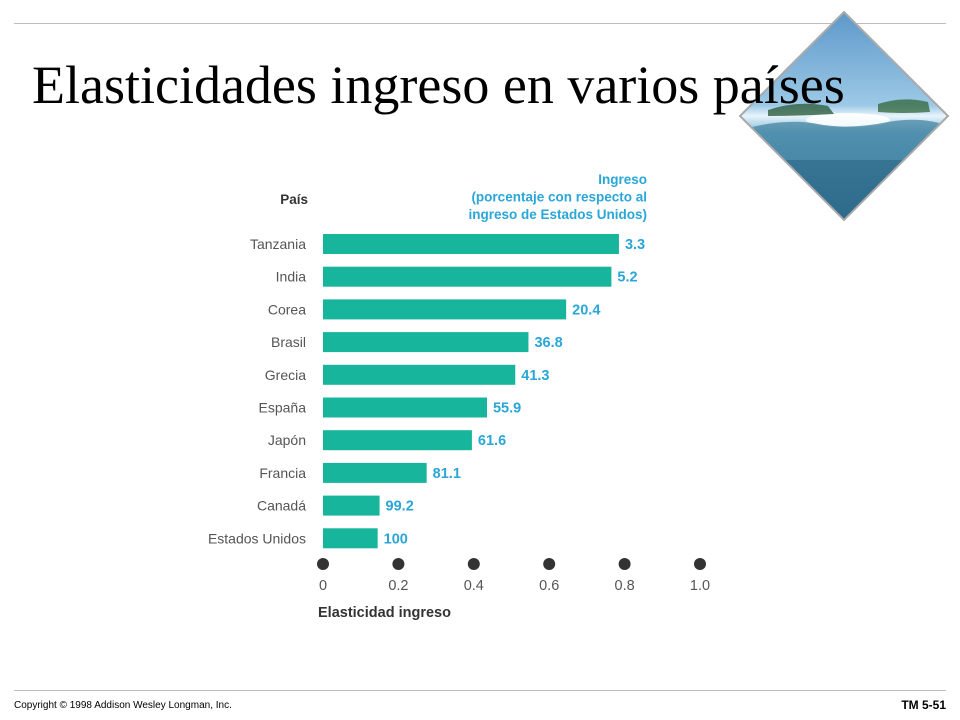 Image resolution: width=960 pixels, height=720 pixels. What do you see at coordinates (507, 409) in the screenshot?
I see `income-value-label: 55.9` at bounding box center [507, 409].